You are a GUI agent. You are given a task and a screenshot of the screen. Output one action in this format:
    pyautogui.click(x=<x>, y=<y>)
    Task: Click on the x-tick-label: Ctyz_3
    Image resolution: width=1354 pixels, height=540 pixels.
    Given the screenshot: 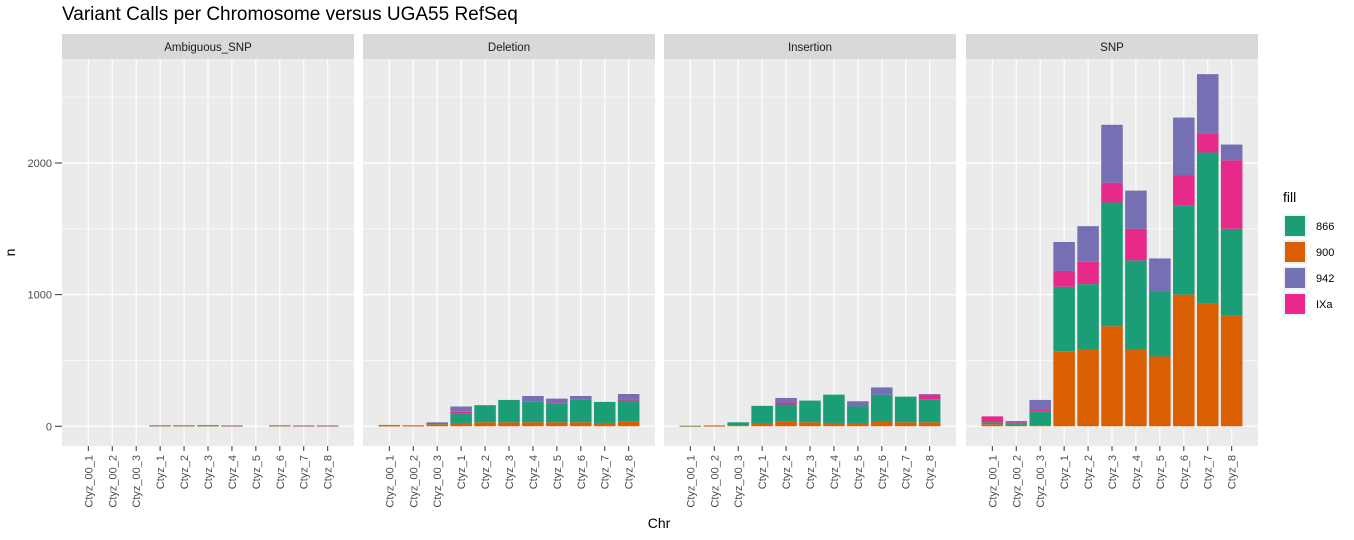 What is the action you would take?
    pyautogui.click(x=510, y=472)
    